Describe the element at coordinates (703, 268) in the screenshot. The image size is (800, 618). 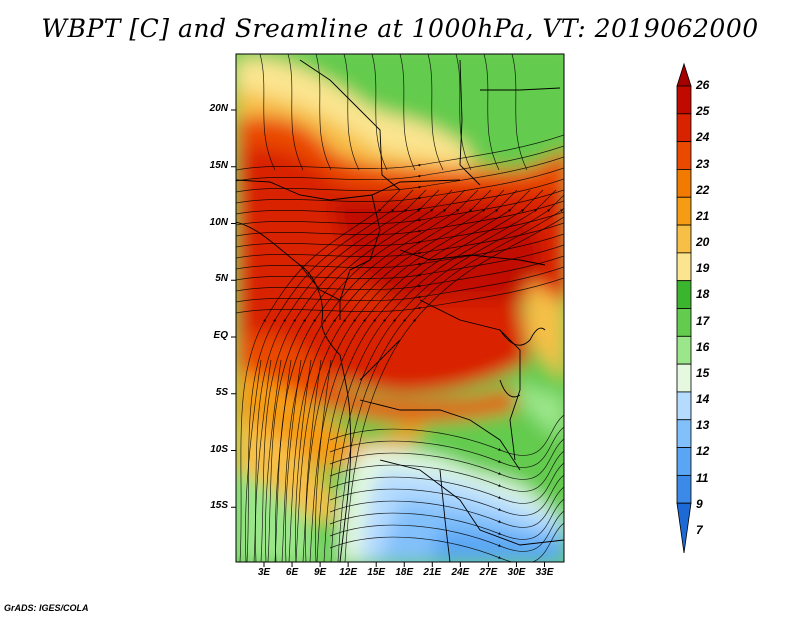
I see `colorbar-label: 19` at that location.